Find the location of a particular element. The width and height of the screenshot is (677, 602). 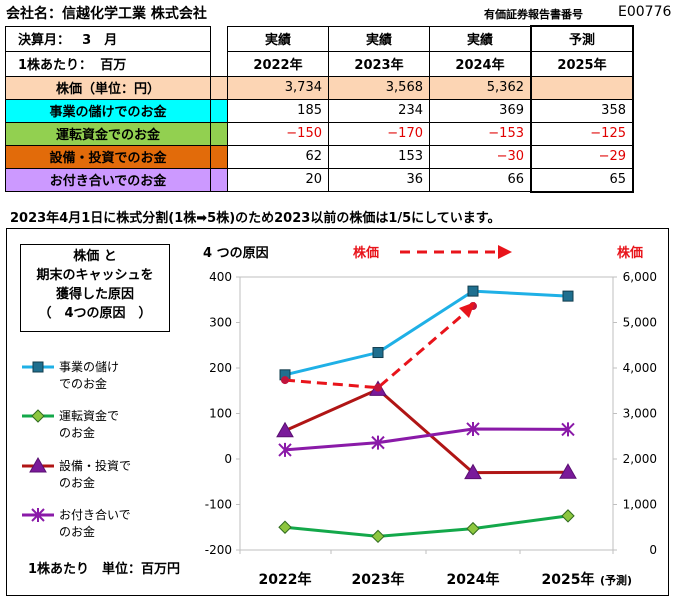

fiscal-month-cell: 決算月： 3 月 is located at coordinates (108, 38).